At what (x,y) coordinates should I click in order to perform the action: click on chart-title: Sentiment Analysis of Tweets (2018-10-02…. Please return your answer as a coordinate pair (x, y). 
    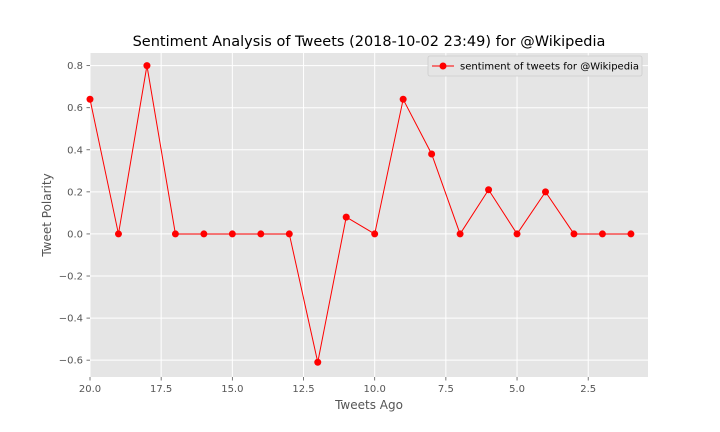
    Looking at the image, I should click on (369, 42).